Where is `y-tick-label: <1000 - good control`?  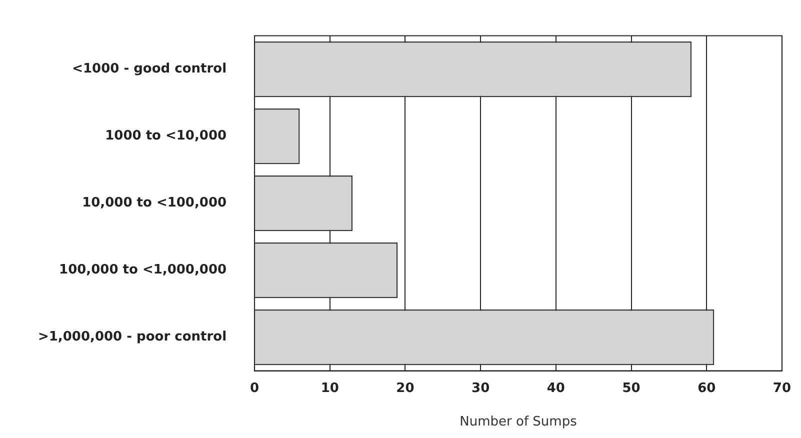
y-tick-label: <1000 - good control is located at coordinates (149, 69).